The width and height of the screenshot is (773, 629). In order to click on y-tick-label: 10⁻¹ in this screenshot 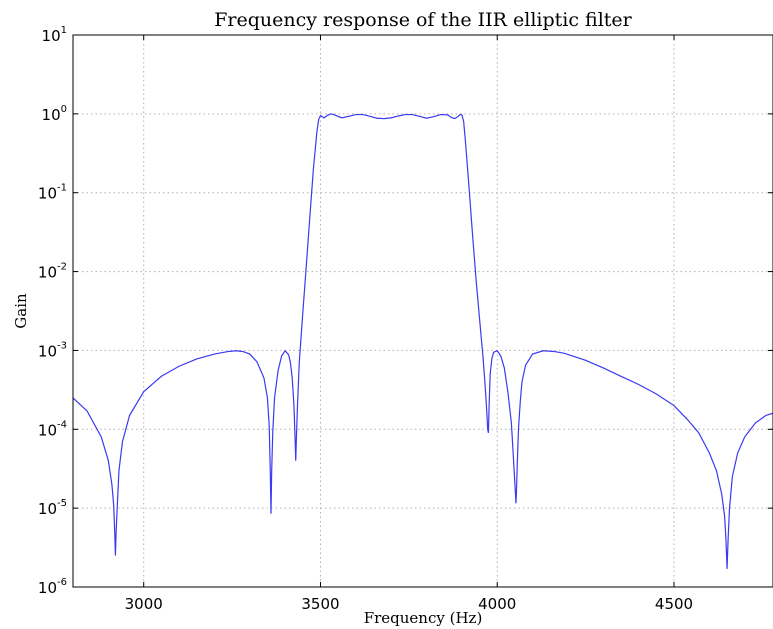, I will do `click(52, 193)`.